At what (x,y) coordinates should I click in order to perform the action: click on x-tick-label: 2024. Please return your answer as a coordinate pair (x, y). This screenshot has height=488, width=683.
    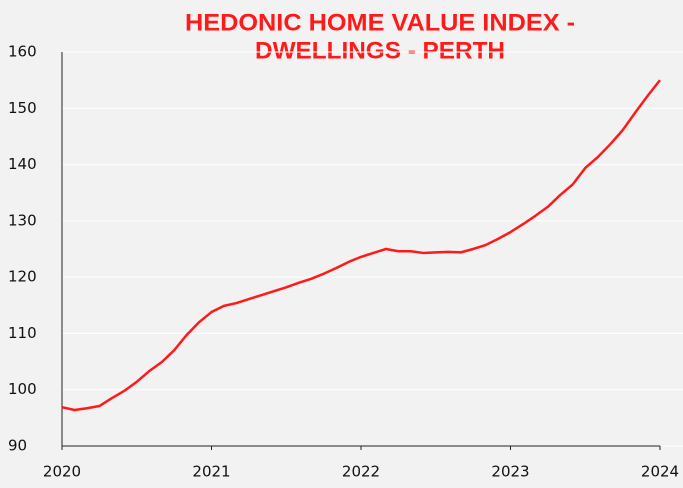
    Looking at the image, I should click on (660, 472).